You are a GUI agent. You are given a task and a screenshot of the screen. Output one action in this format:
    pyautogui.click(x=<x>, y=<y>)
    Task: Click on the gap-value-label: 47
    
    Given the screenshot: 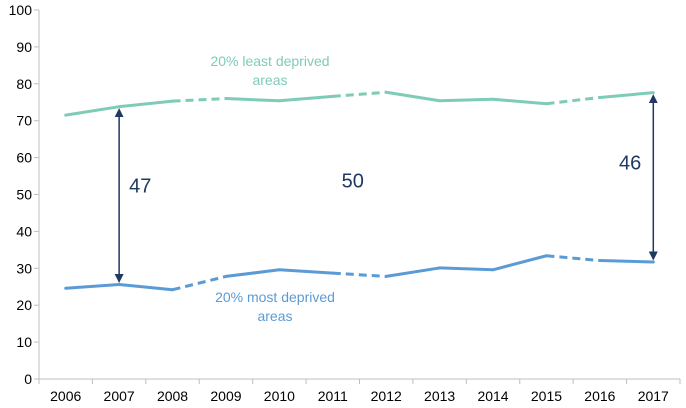 What is the action you would take?
    pyautogui.click(x=140, y=187)
    